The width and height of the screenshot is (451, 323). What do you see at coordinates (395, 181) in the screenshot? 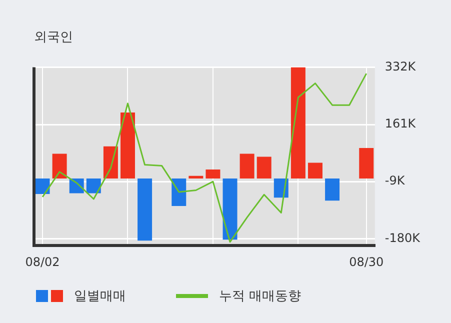
I see `y-tick-label: -9K` at bounding box center [395, 181].